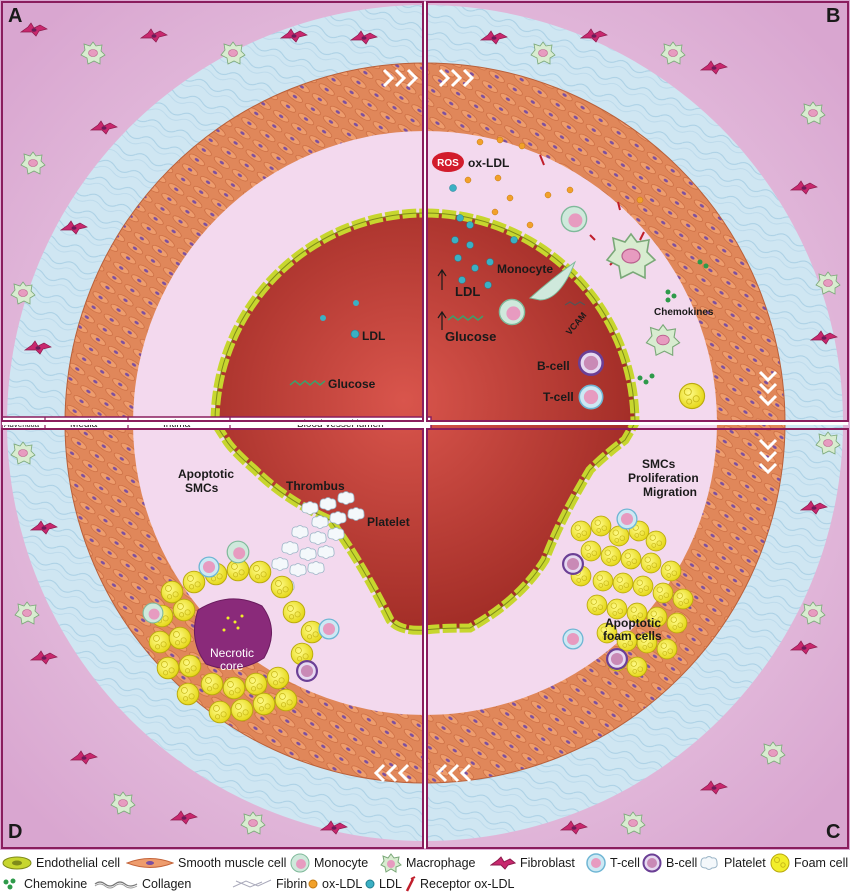 The width and height of the screenshot is (850, 895). Describe the element at coordinates (442, 320) in the screenshot. I see `glucose-increase-arrow` at that location.